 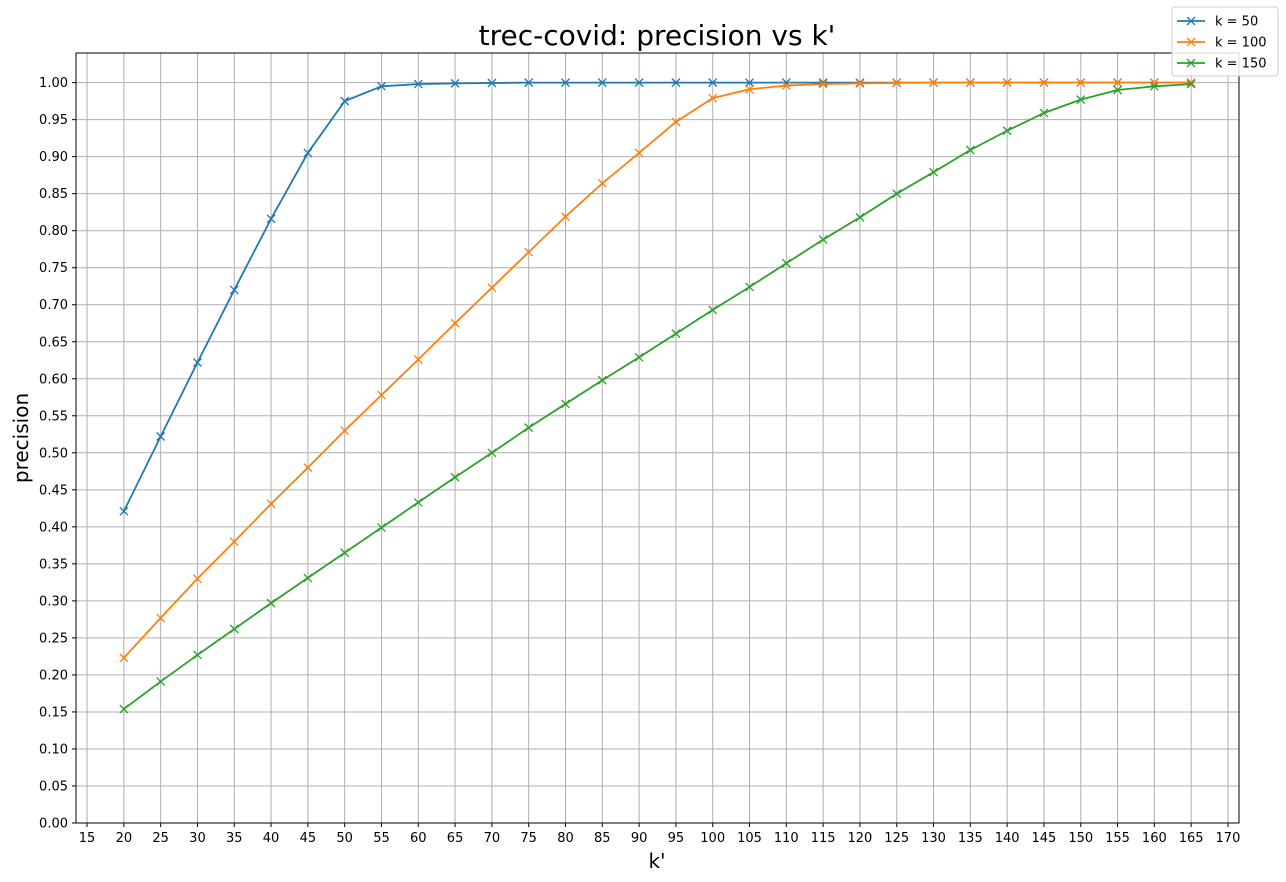 What do you see at coordinates (1241, 43) in the screenshot?
I see `legend-label: k = 100` at bounding box center [1241, 43].